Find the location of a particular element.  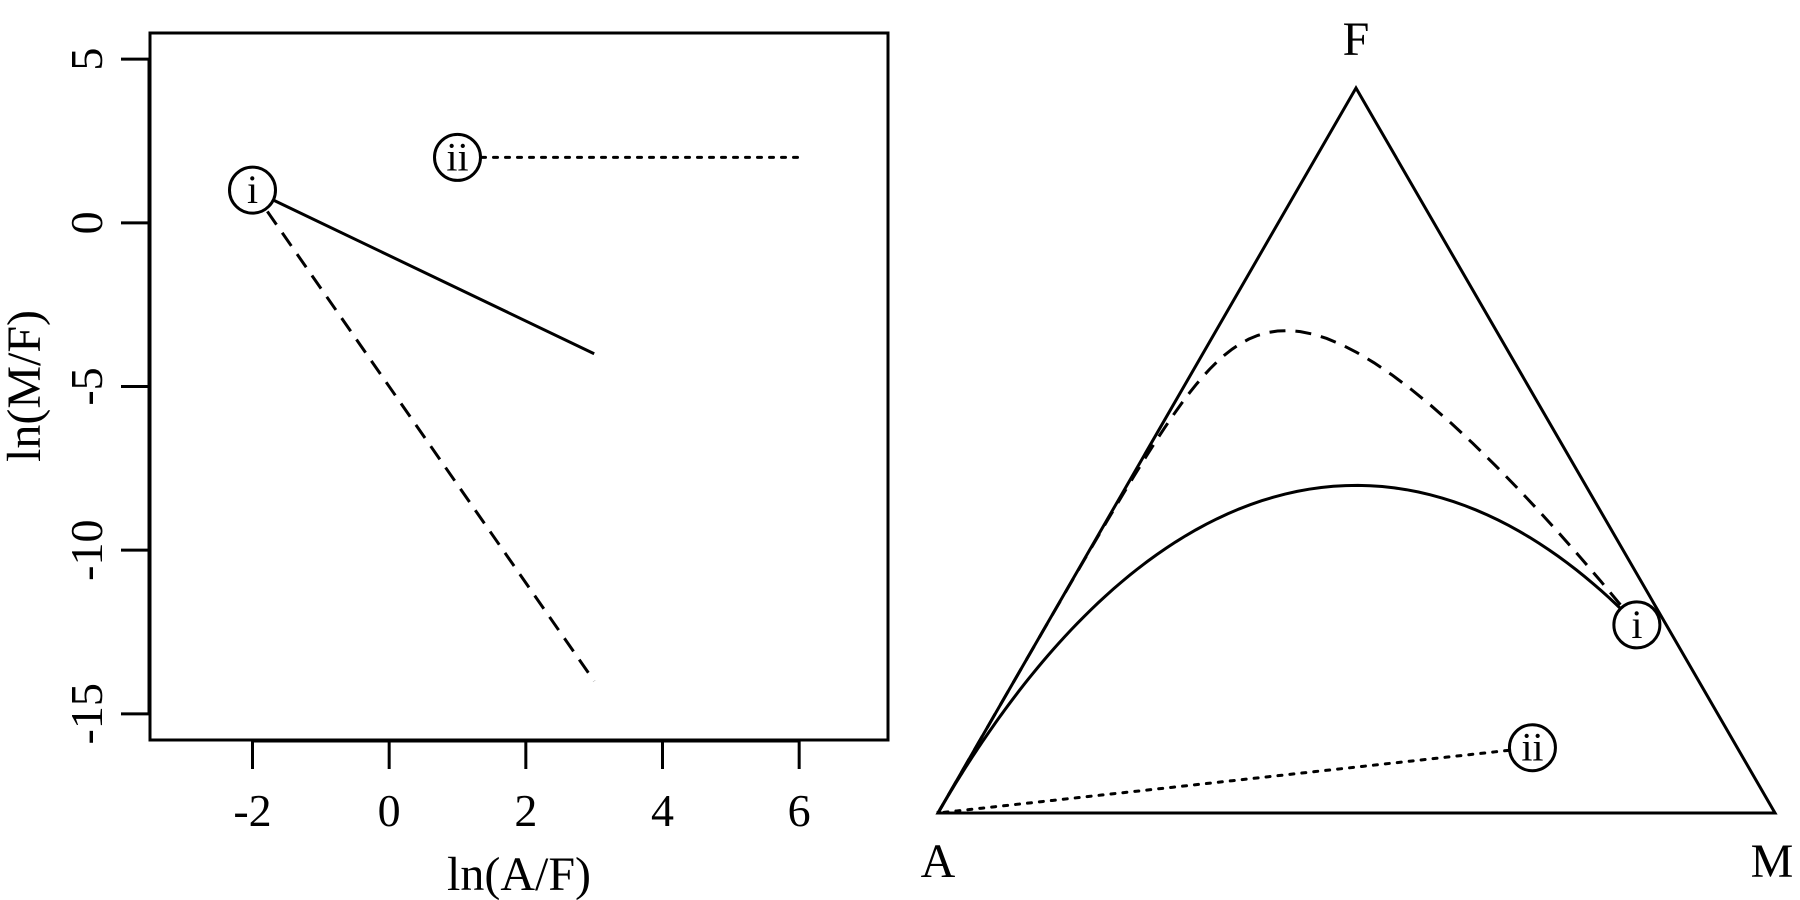

x-tick-label: 2 is located at coordinates (525, 810).